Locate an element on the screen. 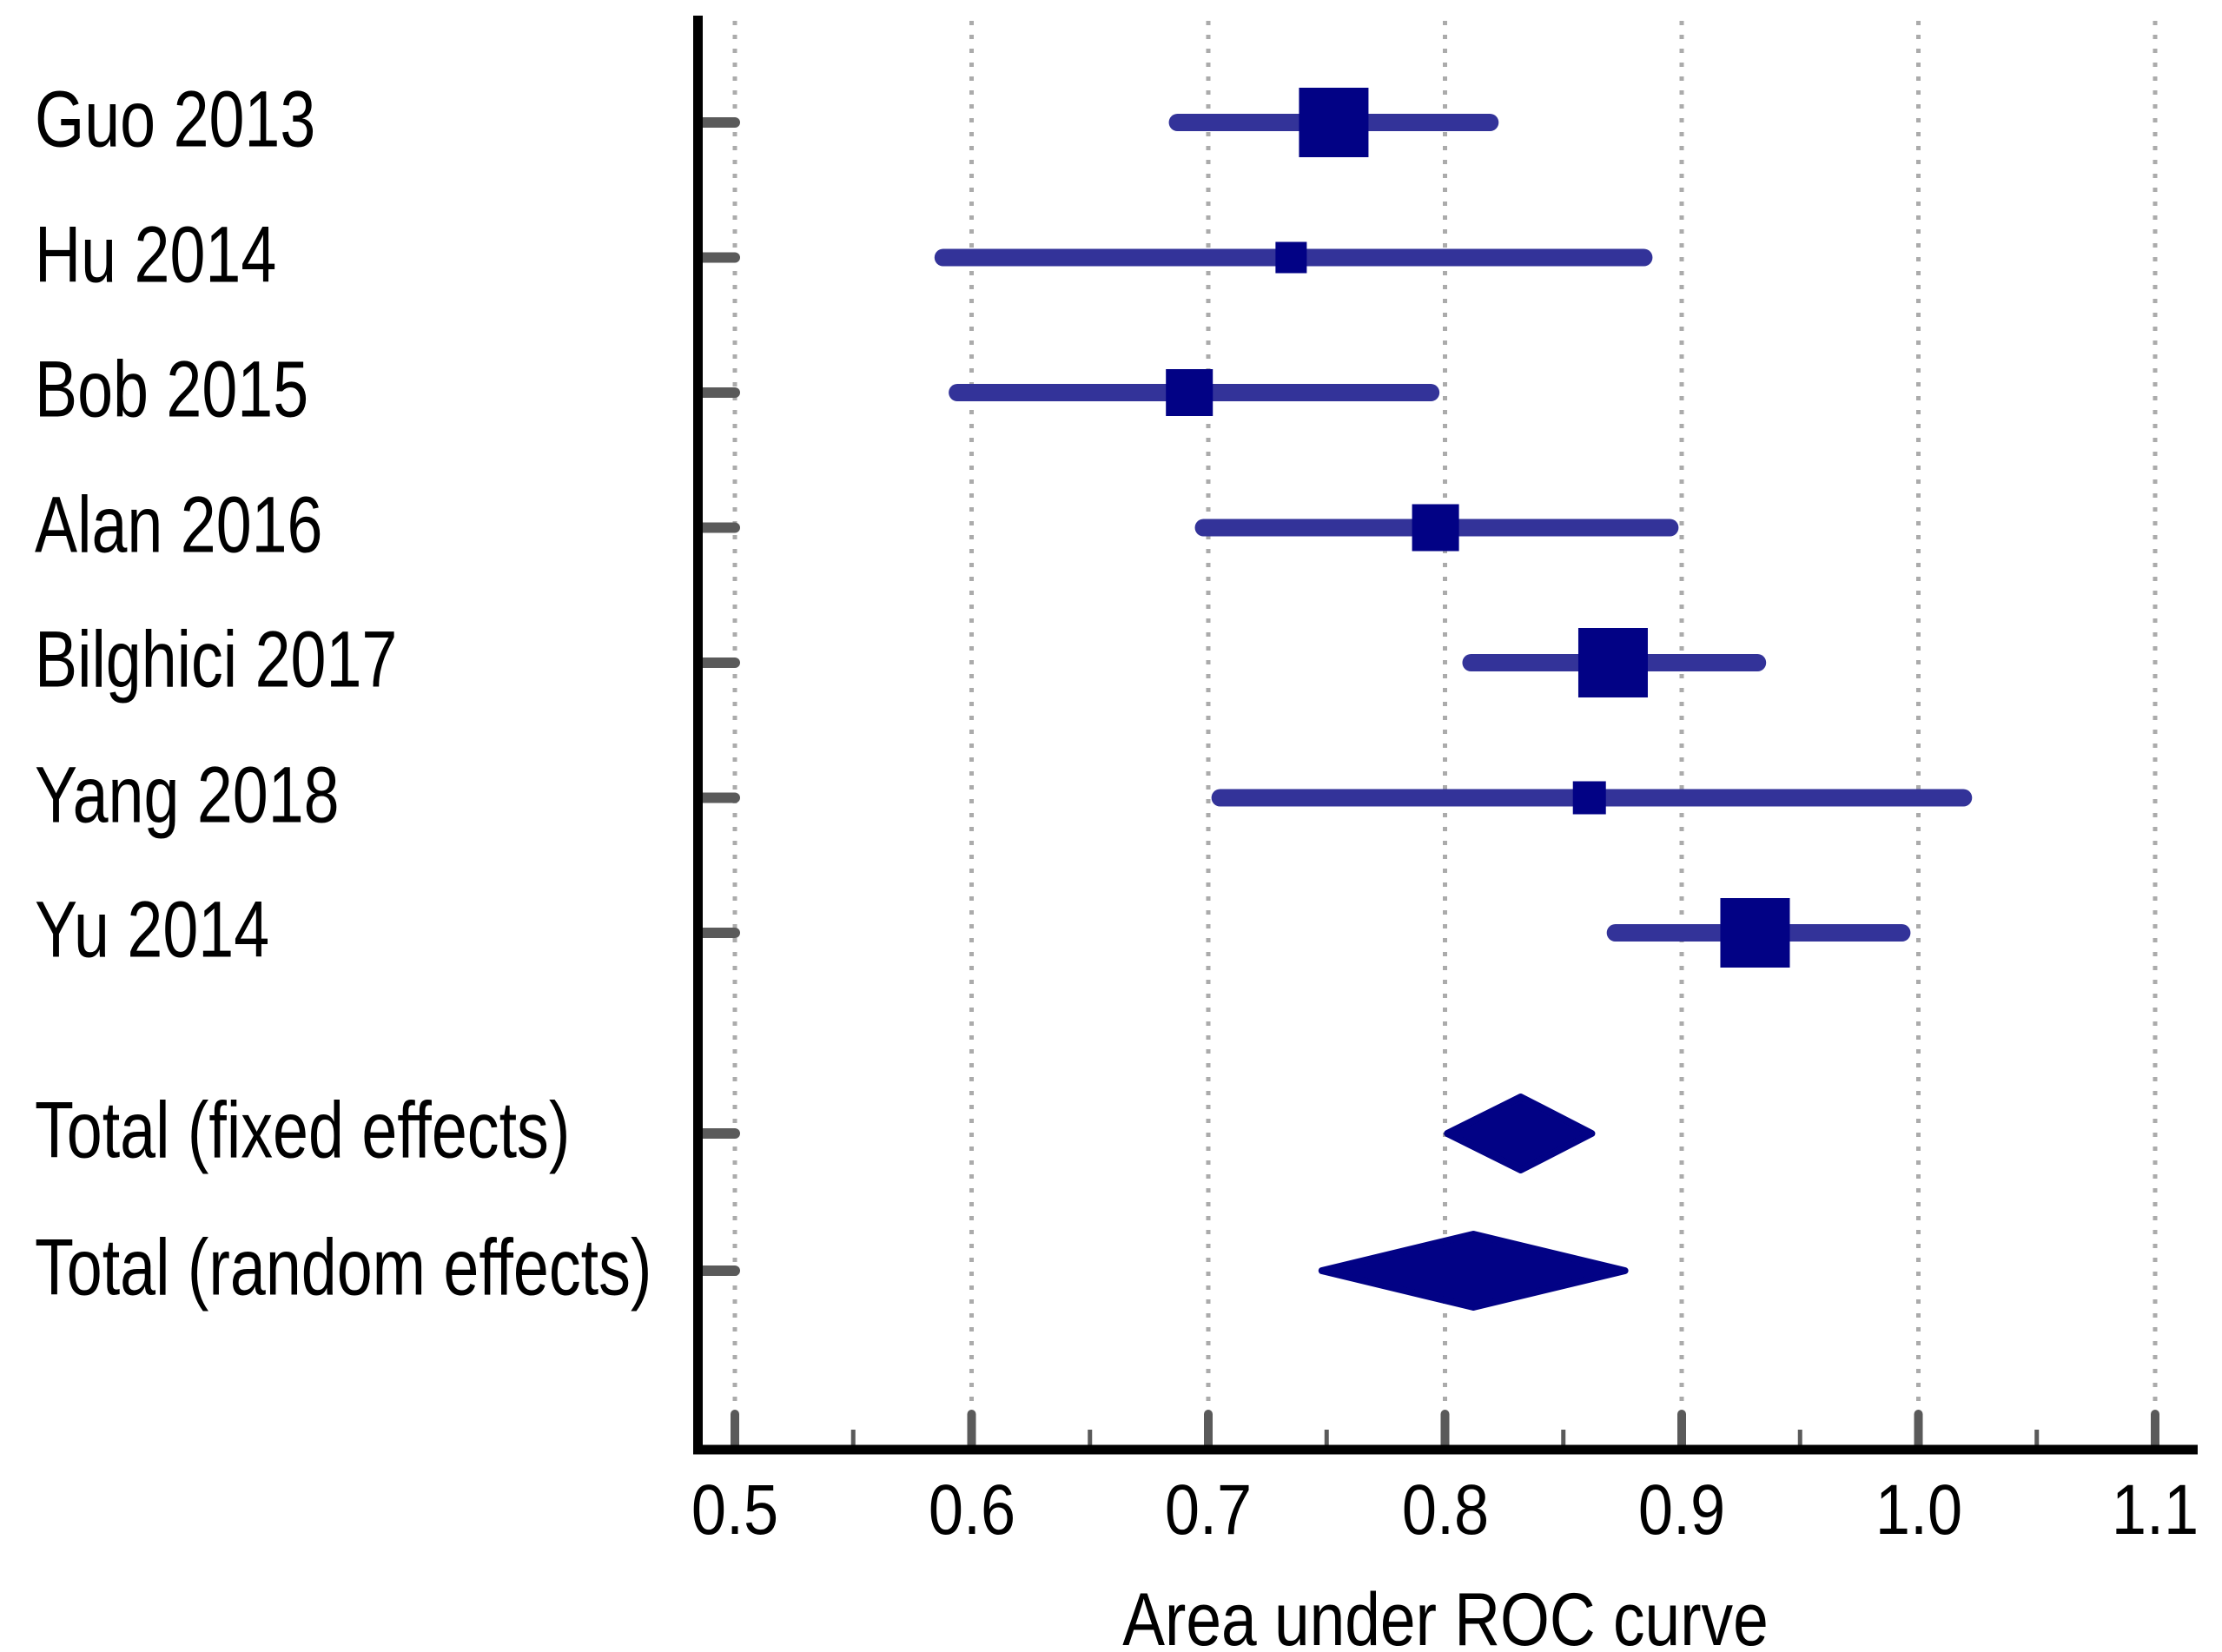 This screenshot has height=1652, width=2222. row-label: Alan 2016 is located at coordinates (179, 524).